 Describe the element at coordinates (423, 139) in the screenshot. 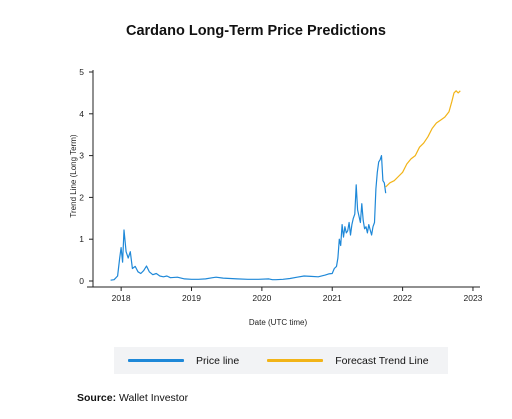

I see `series-line-forecast-trend-line` at that location.